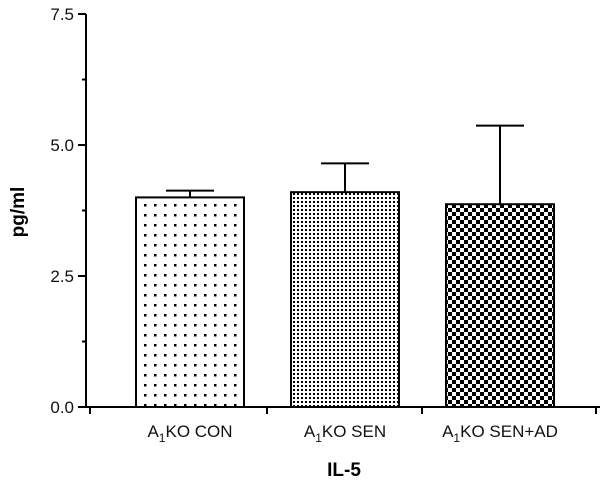 The image size is (601, 484). What do you see at coordinates (62, 276) in the screenshot?
I see `y-tick-label: 2.5` at bounding box center [62, 276].